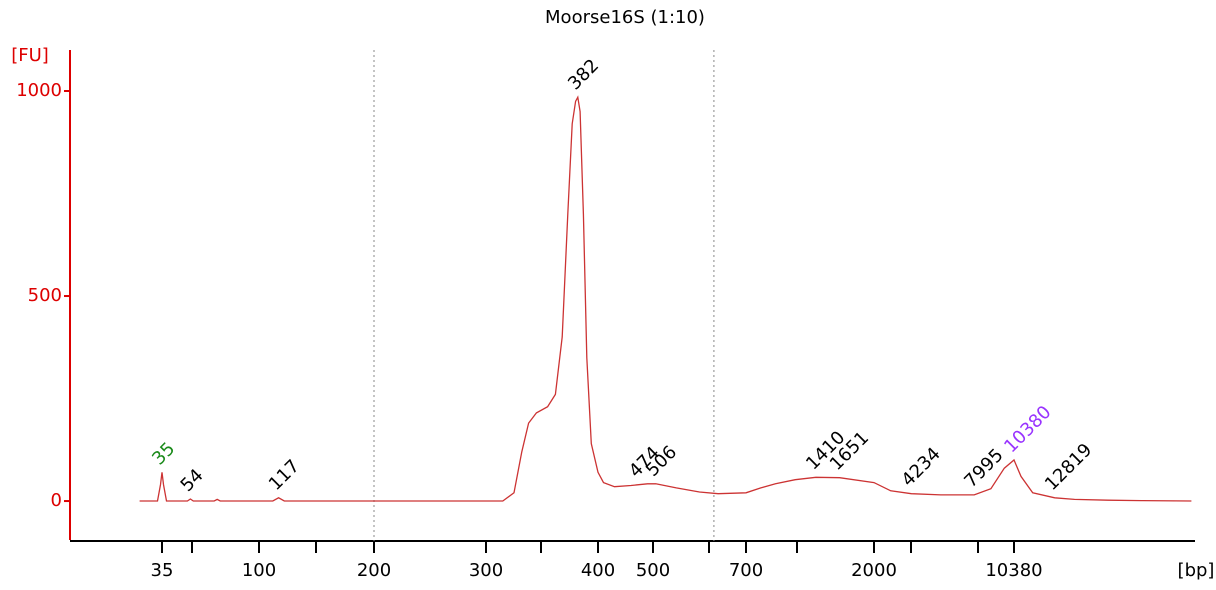  I want to click on x-tick-label: 200, so click(374, 570).